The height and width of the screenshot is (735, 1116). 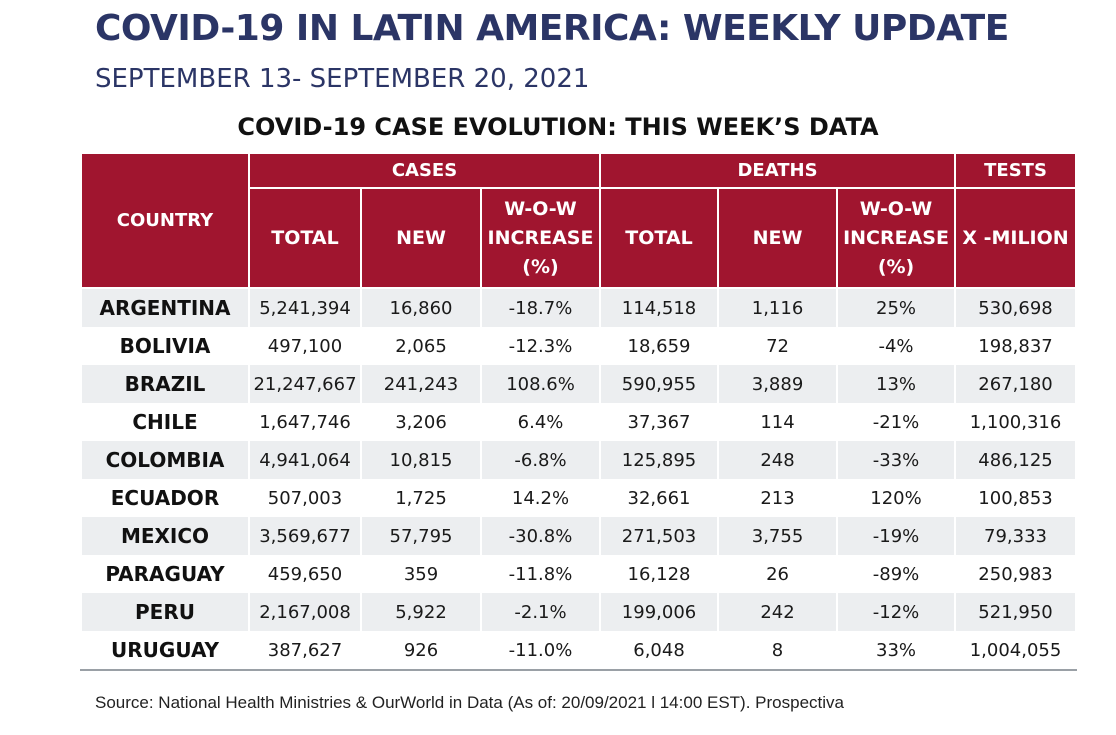 I want to click on deaths-wow-header-line2: INCREASE, so click(x=896, y=237).